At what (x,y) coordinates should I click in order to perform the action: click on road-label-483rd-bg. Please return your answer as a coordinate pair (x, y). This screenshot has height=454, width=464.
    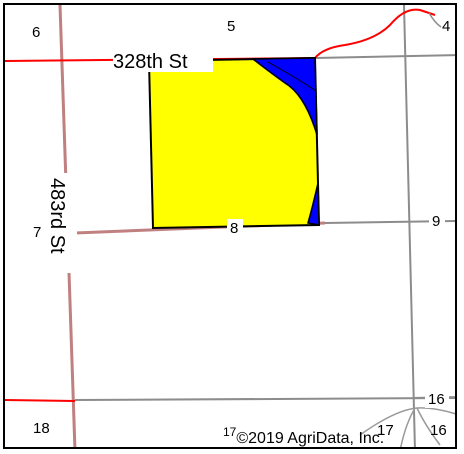
    Looking at the image, I should click on (66, 223).